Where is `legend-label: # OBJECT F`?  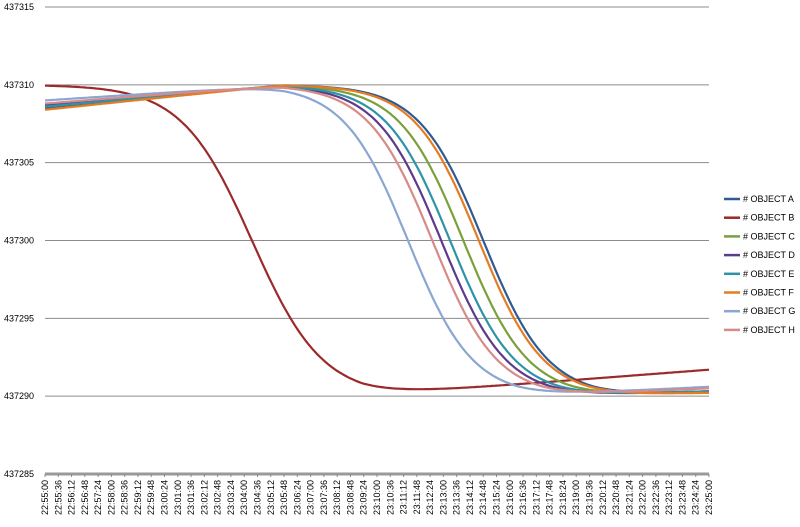 legend-label: # OBJECT F is located at coordinates (768, 293).